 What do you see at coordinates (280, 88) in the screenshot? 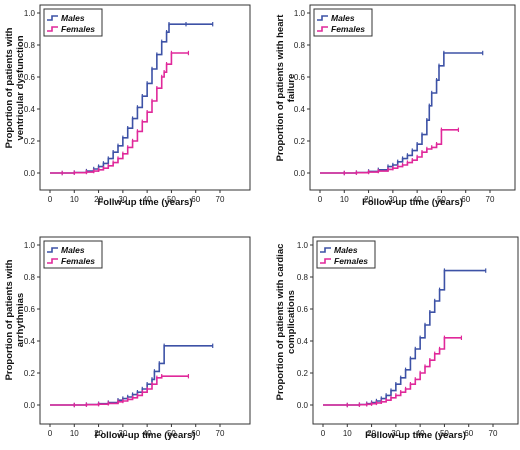
I see `y-axis-label-line: Proportion of patients with heart` at bounding box center [280, 88].